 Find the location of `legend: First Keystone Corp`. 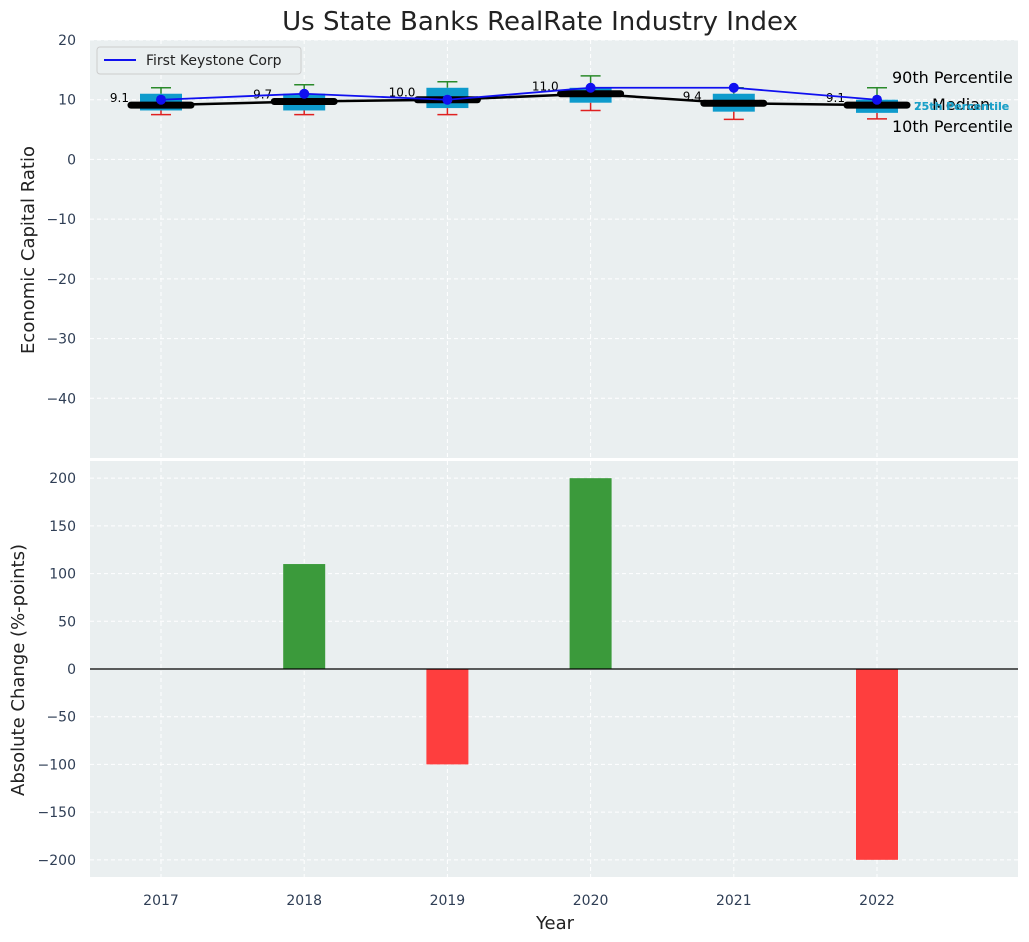

legend: First Keystone Corp is located at coordinates (199, 60).